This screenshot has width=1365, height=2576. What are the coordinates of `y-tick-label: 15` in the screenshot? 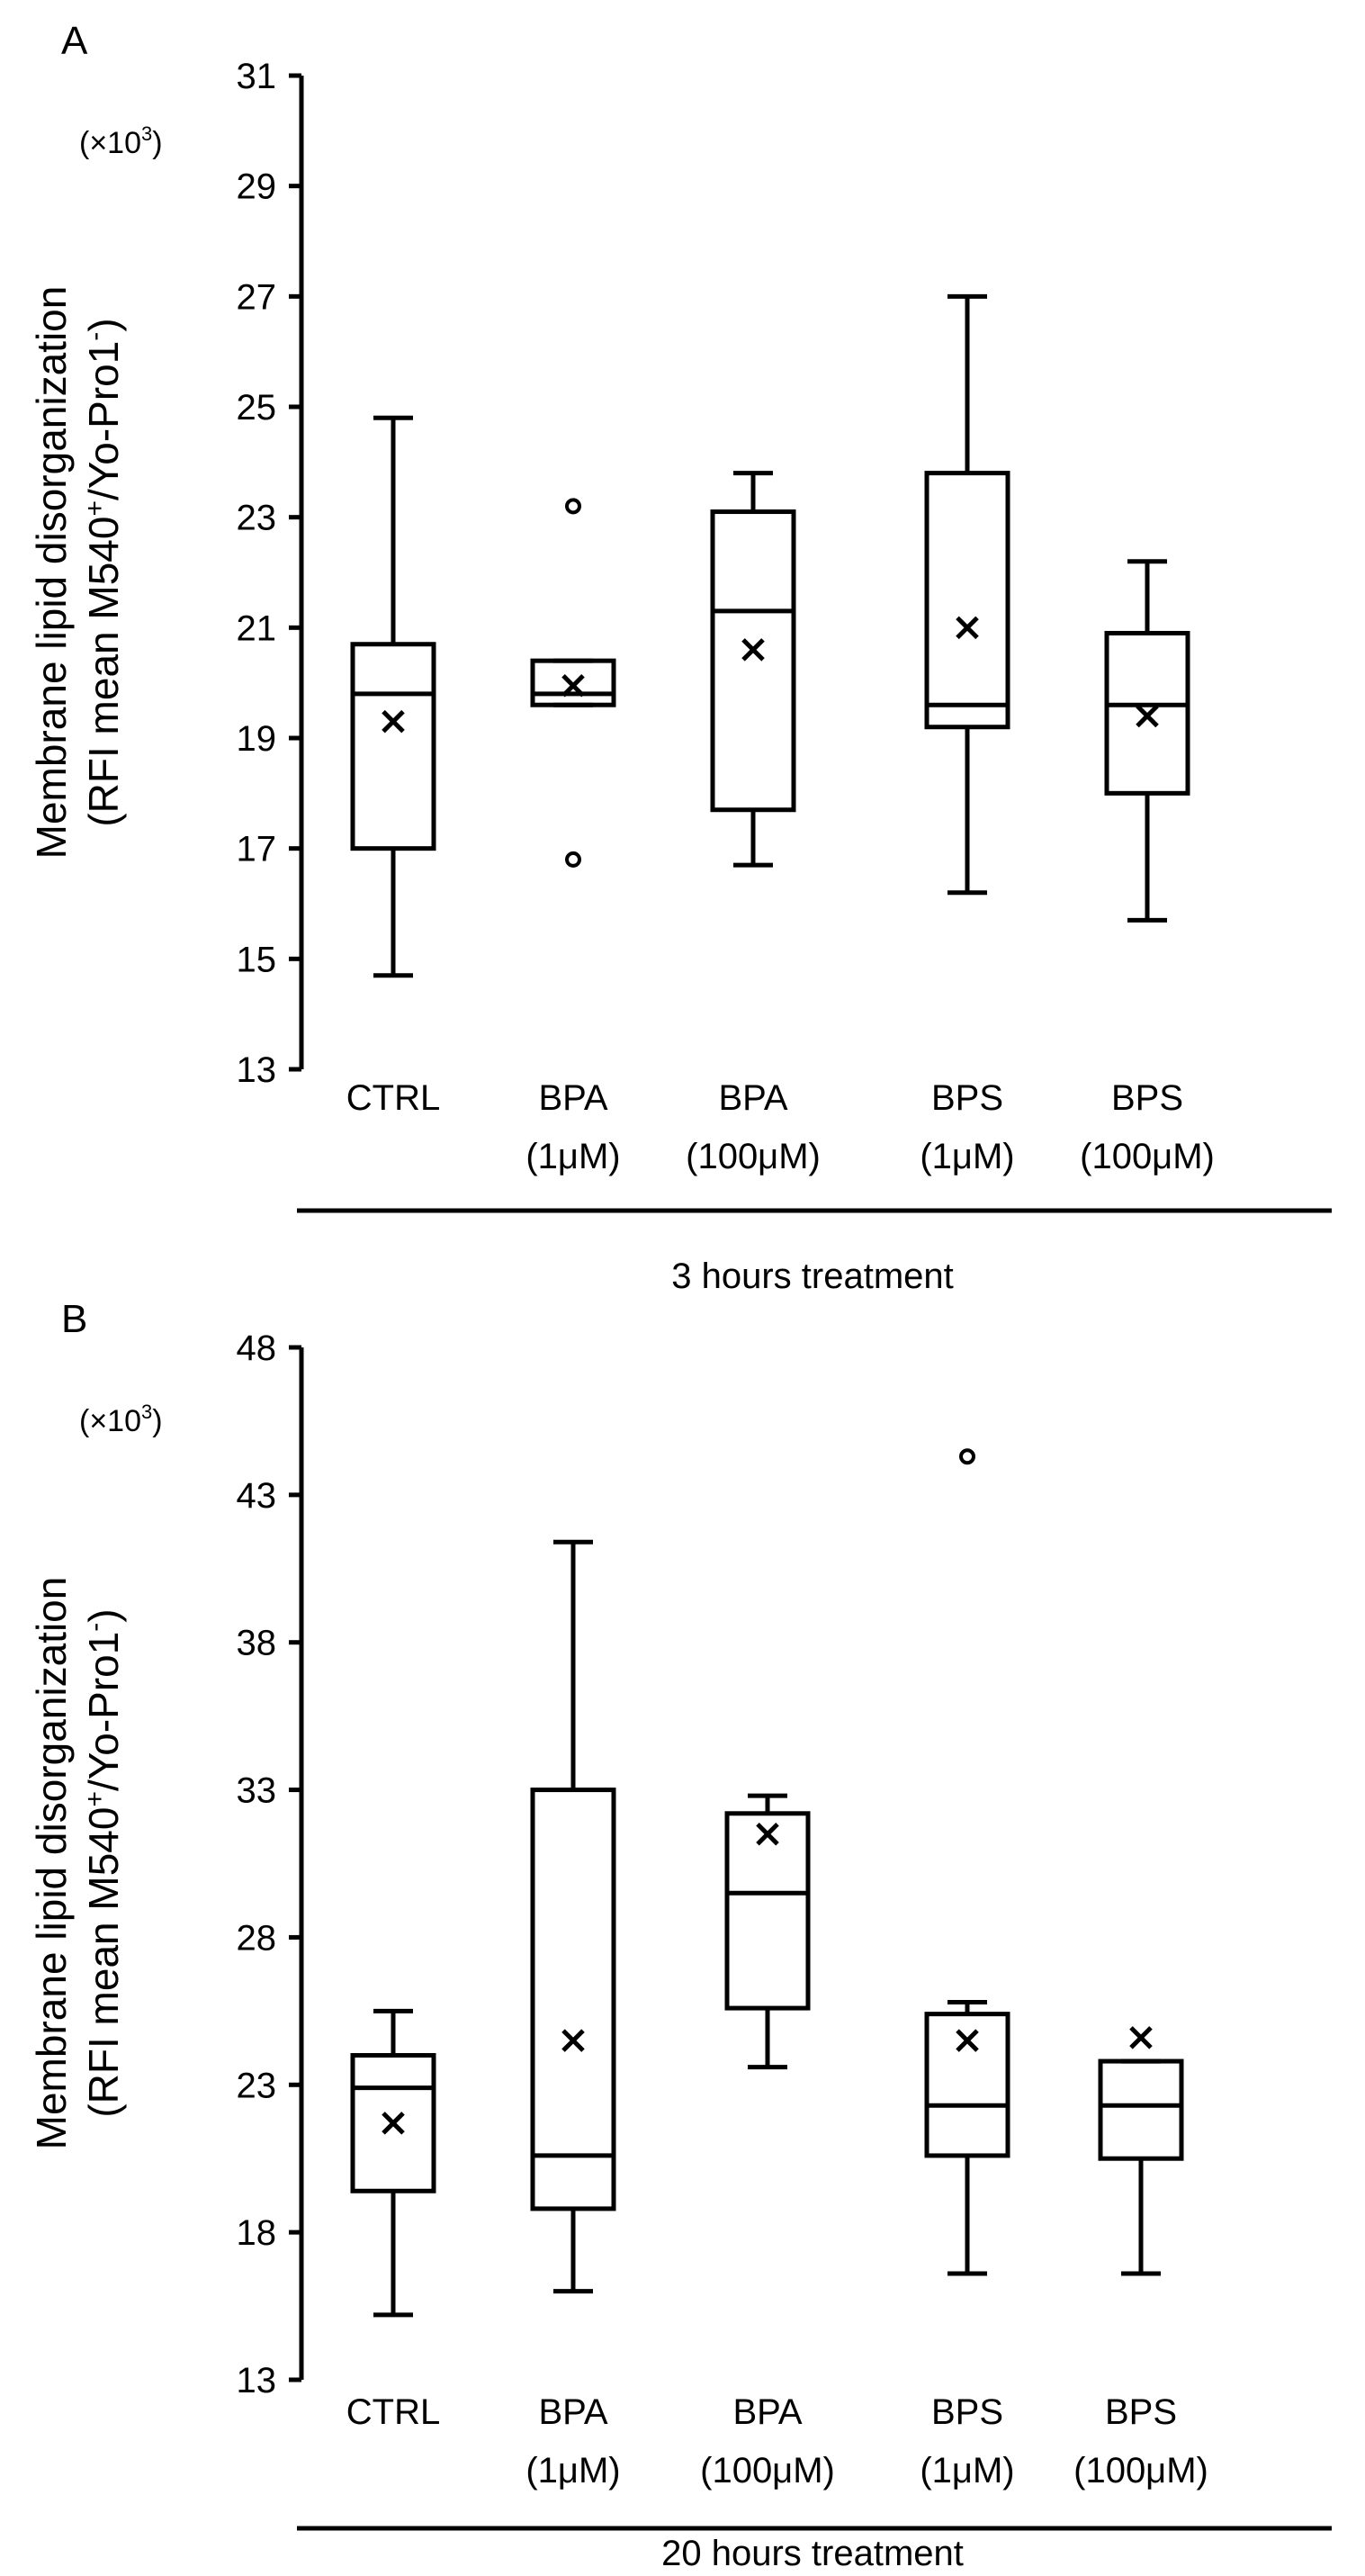 It's located at (257, 960).